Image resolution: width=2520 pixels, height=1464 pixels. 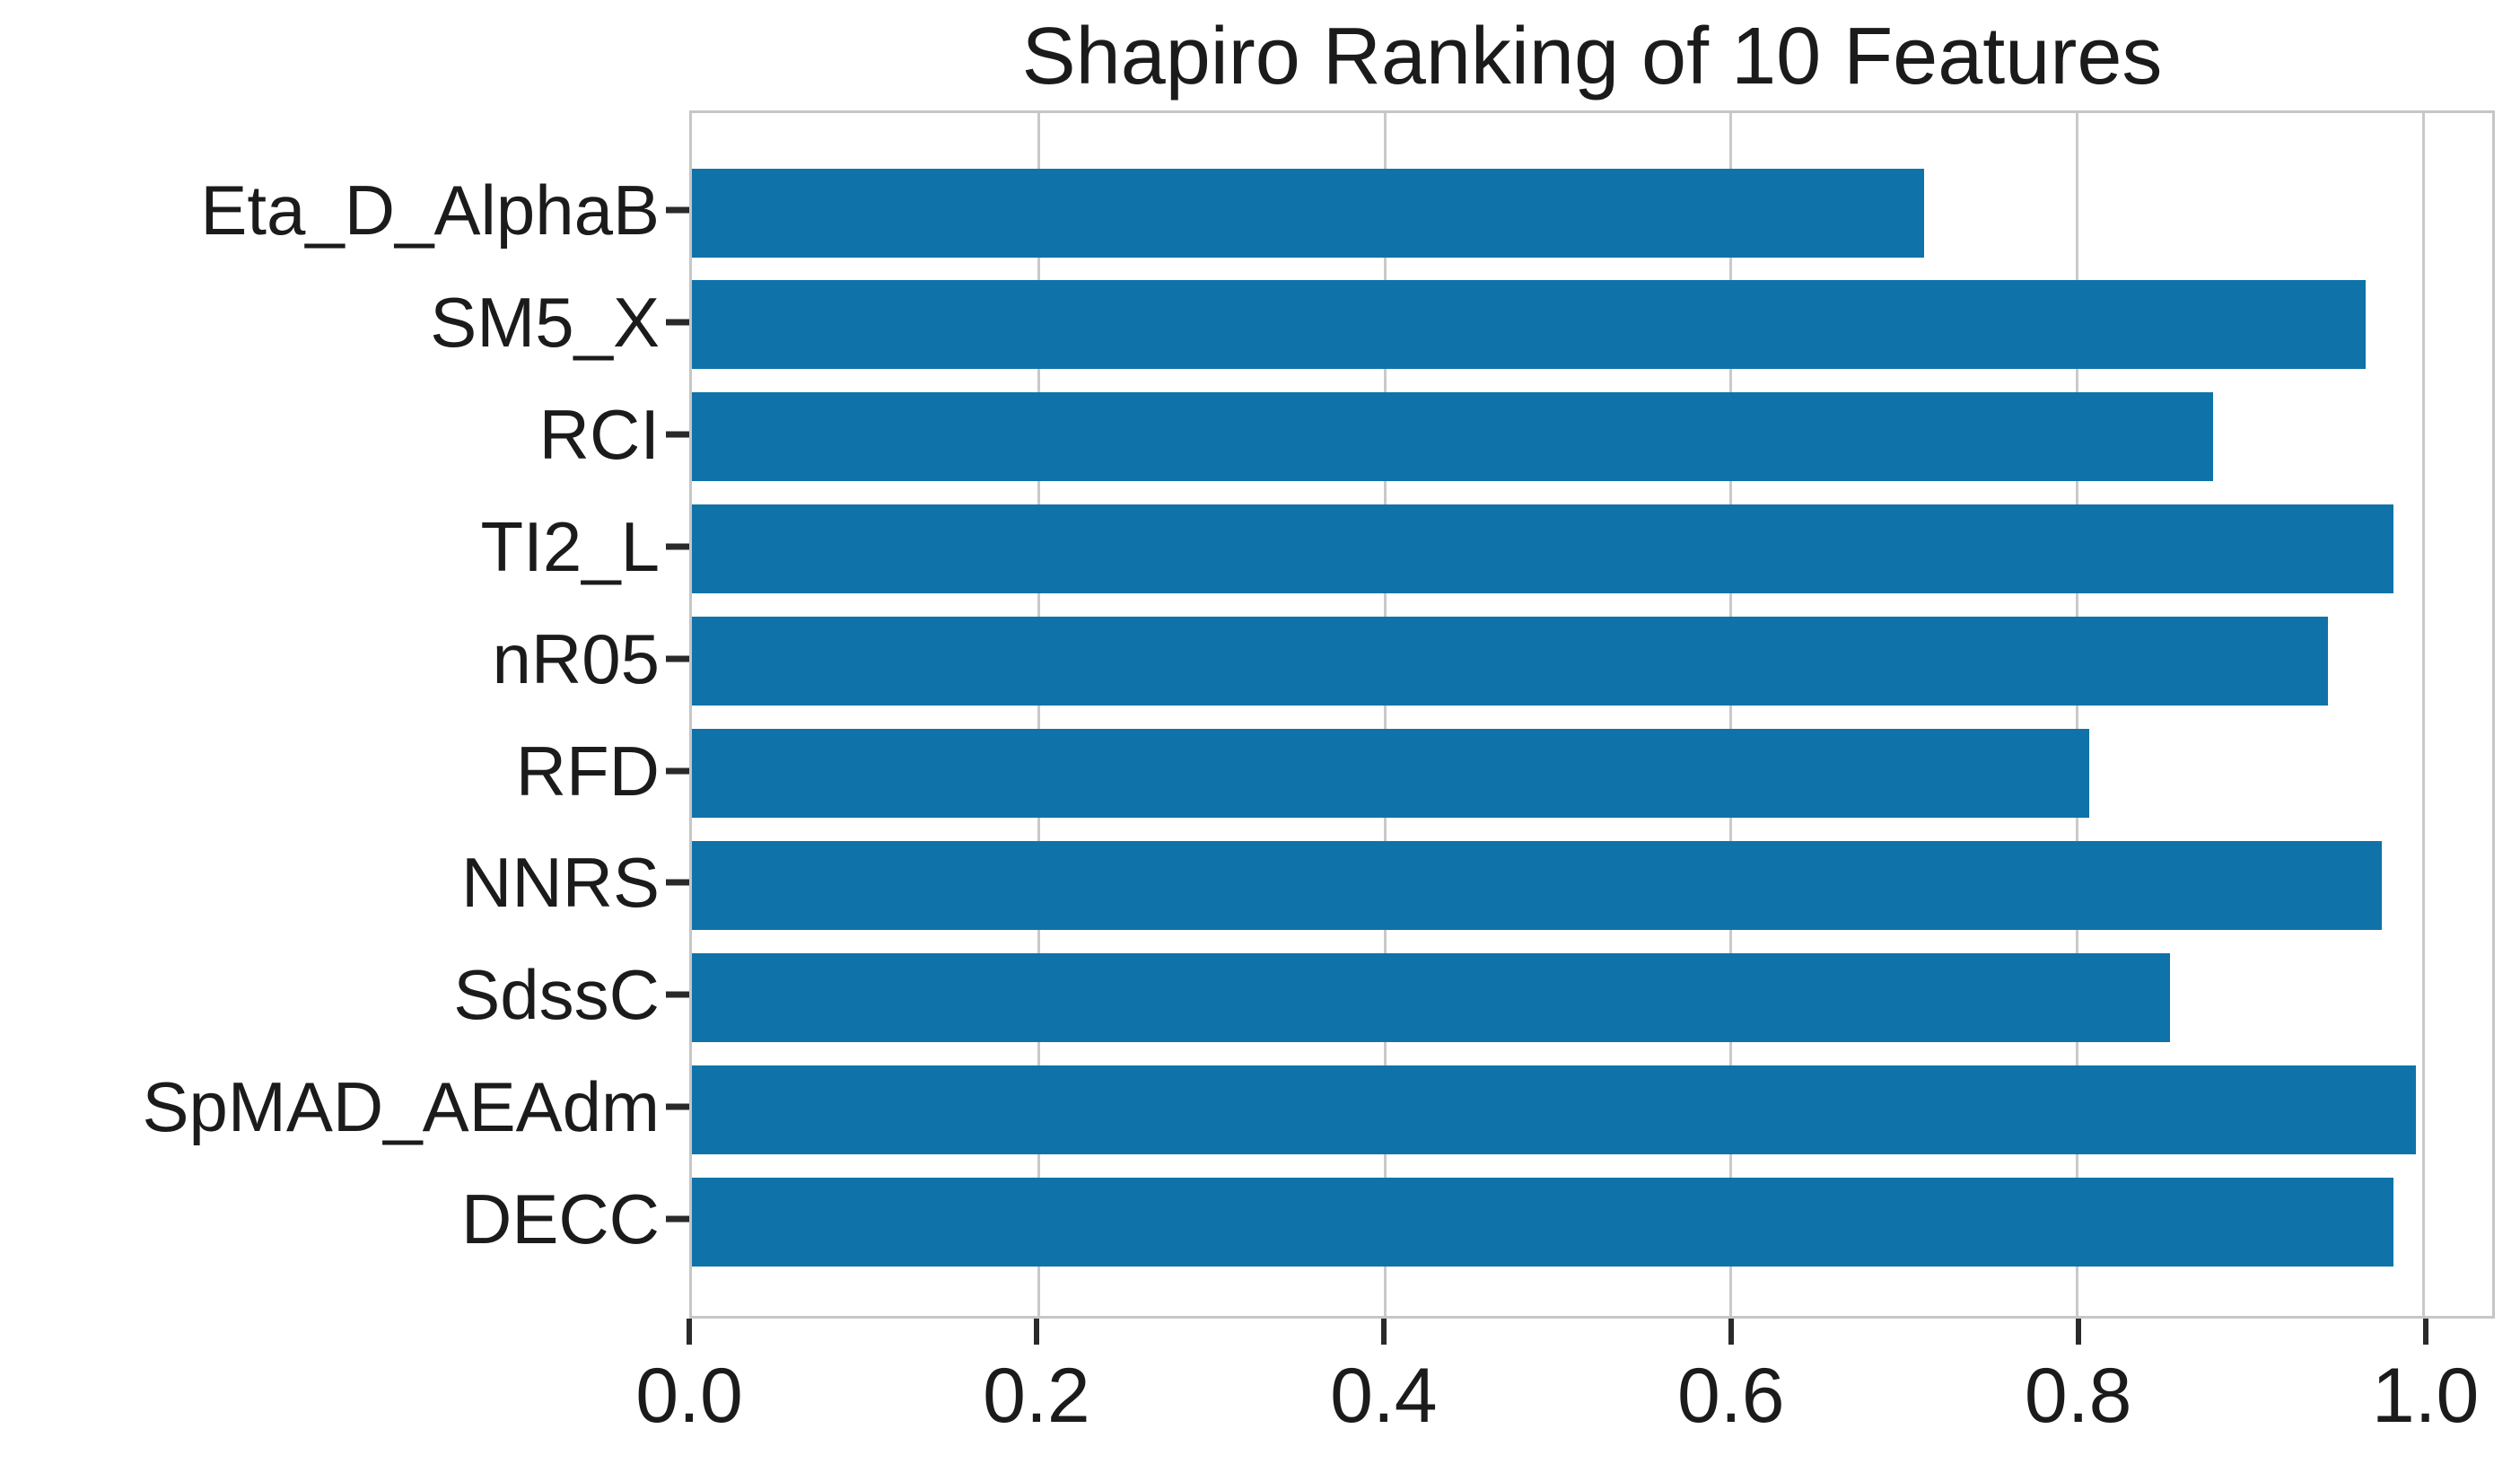 I want to click on x-tick-mark-1.0, so click(x=2425, y=1332).